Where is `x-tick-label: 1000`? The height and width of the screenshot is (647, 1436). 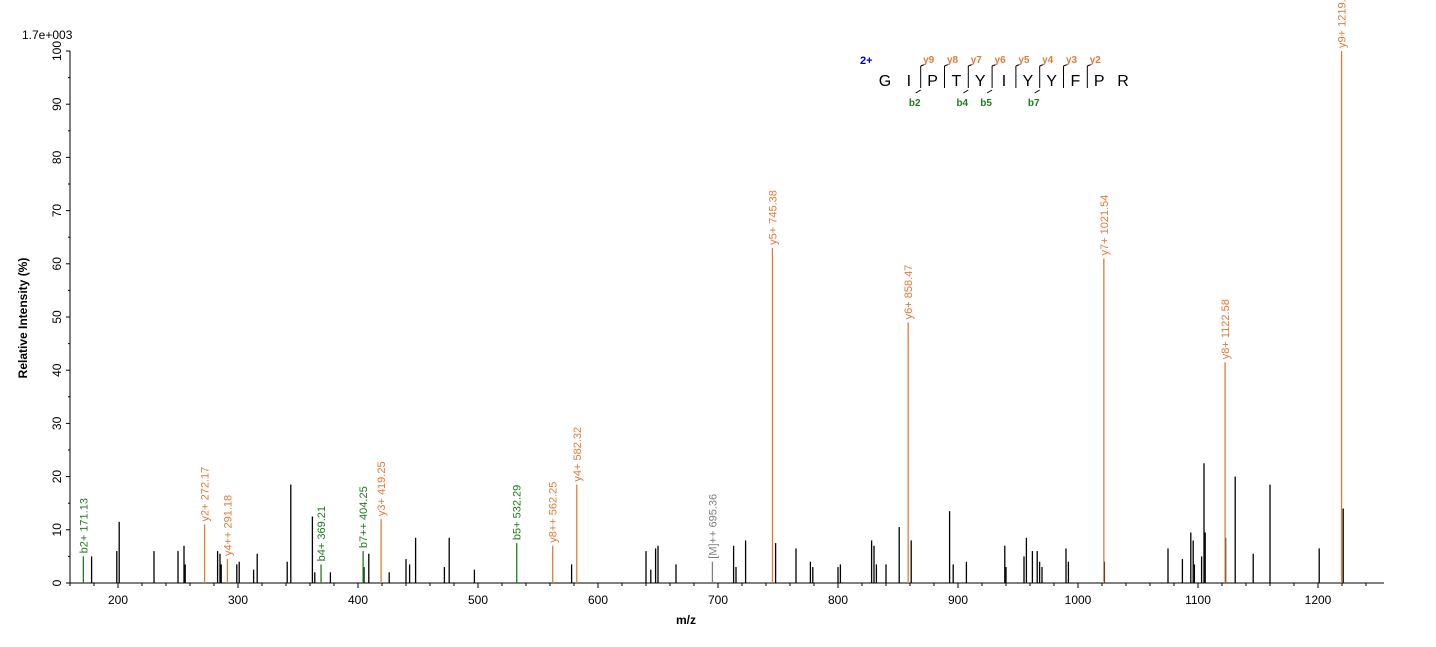
x-tick-label: 1000 is located at coordinates (1078, 600).